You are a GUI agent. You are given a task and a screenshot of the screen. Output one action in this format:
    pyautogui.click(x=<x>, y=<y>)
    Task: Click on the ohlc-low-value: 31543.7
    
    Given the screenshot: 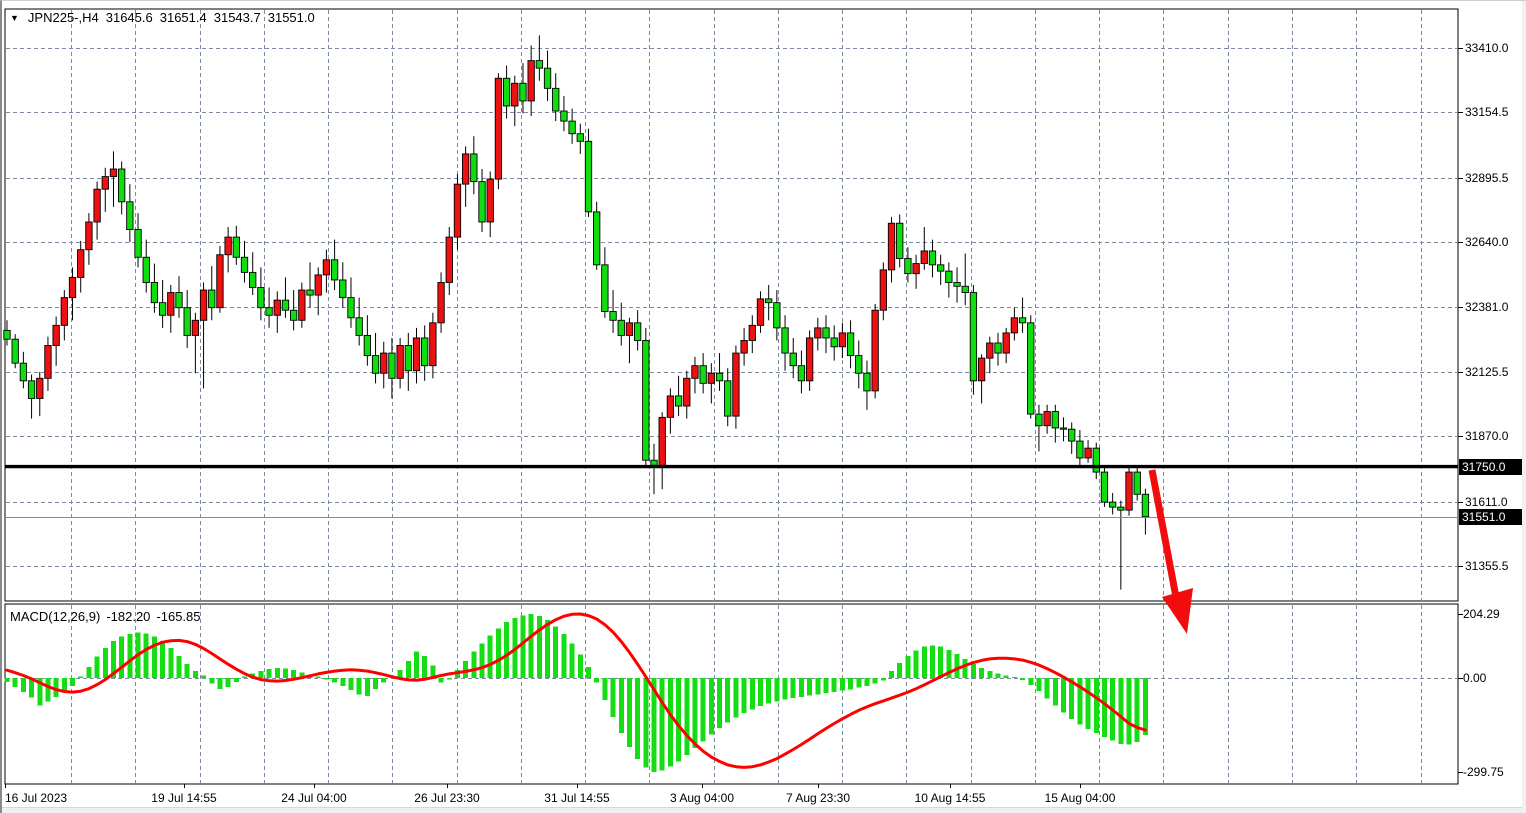 What is the action you would take?
    pyautogui.click(x=237, y=17)
    